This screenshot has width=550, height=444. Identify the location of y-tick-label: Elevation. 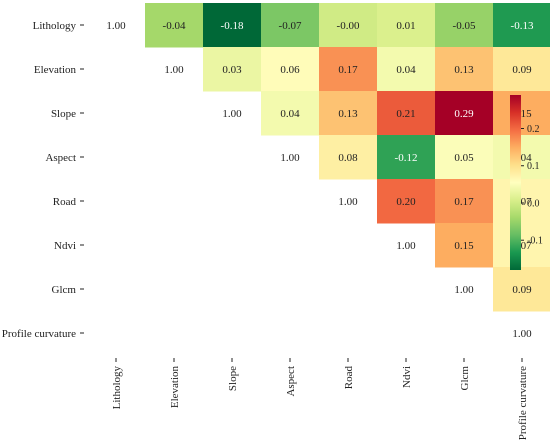
(55, 70).